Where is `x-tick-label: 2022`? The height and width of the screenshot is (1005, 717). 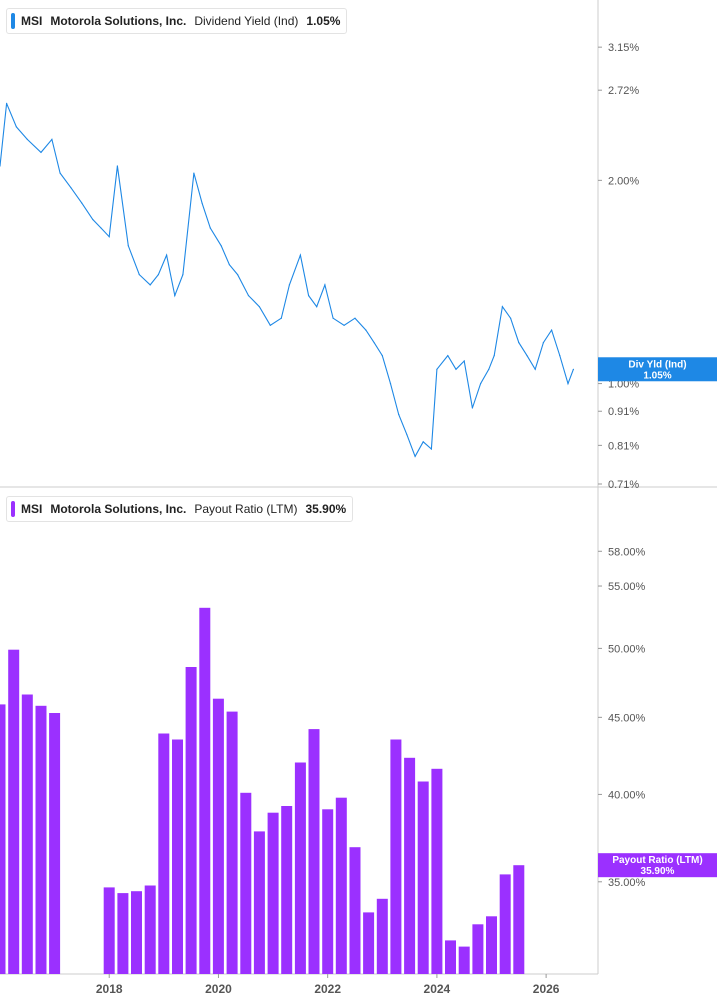
x-tick-label: 2022 is located at coordinates (327, 989).